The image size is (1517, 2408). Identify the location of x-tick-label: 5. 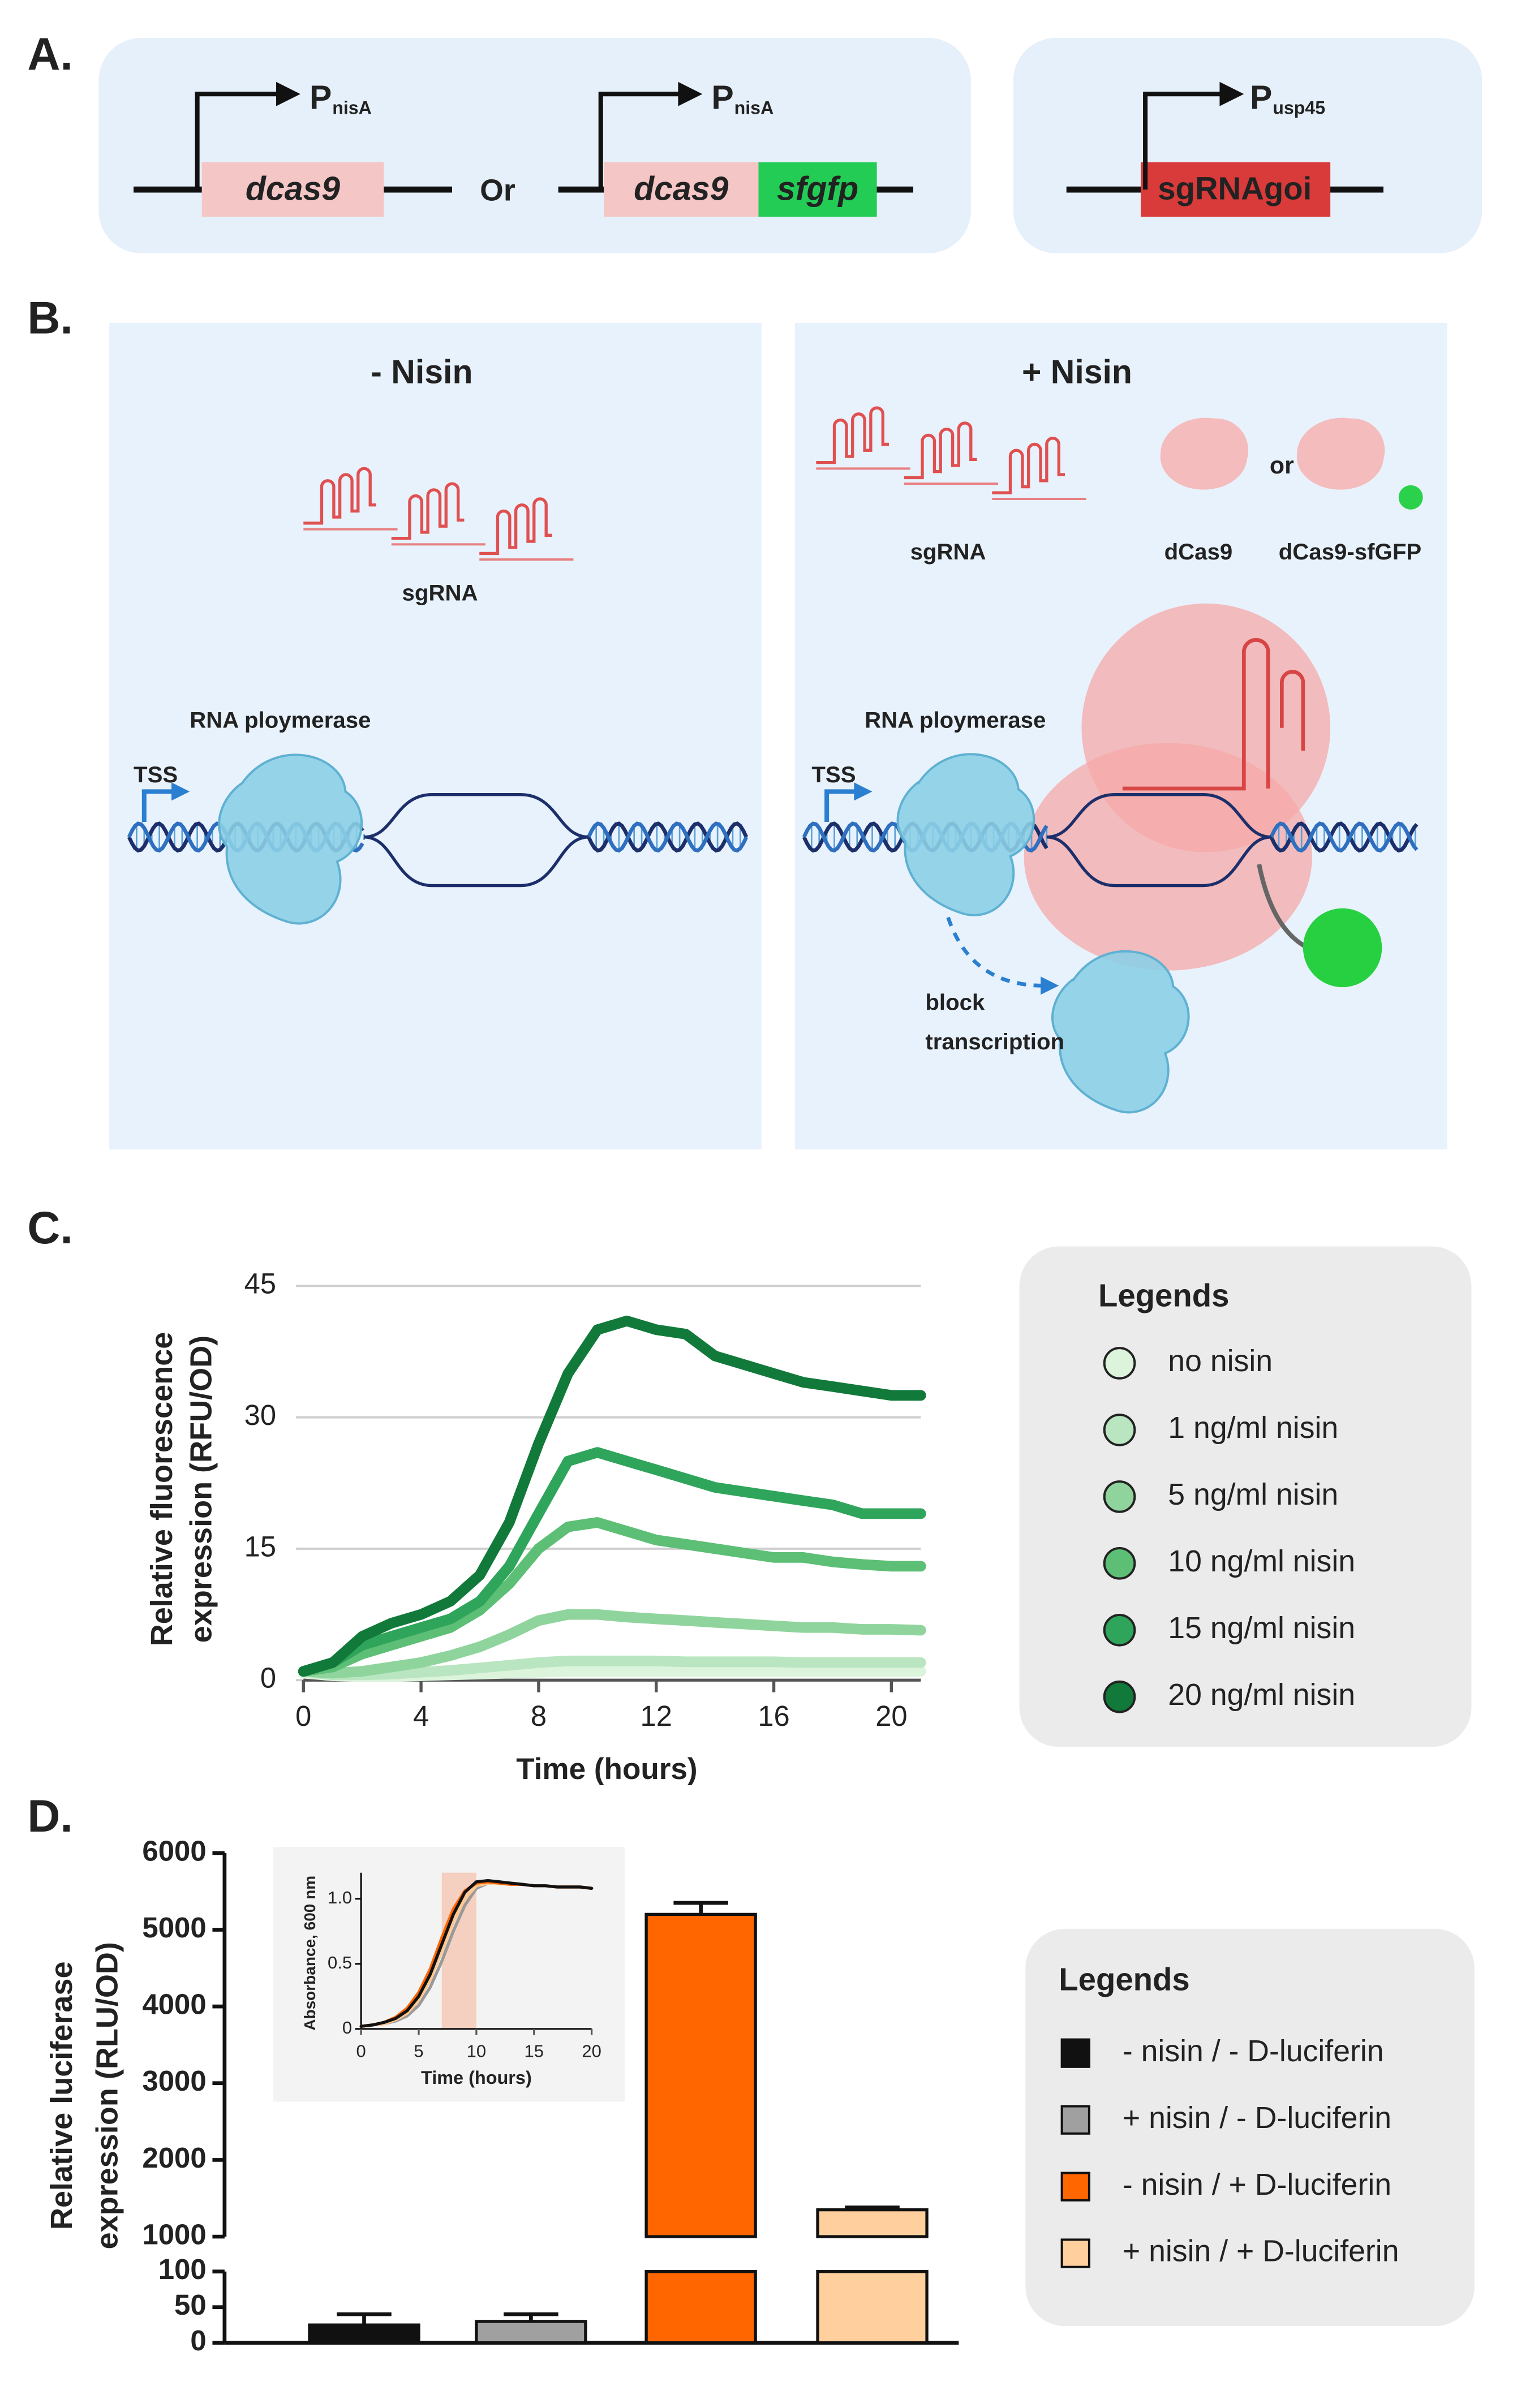
(418, 2051).